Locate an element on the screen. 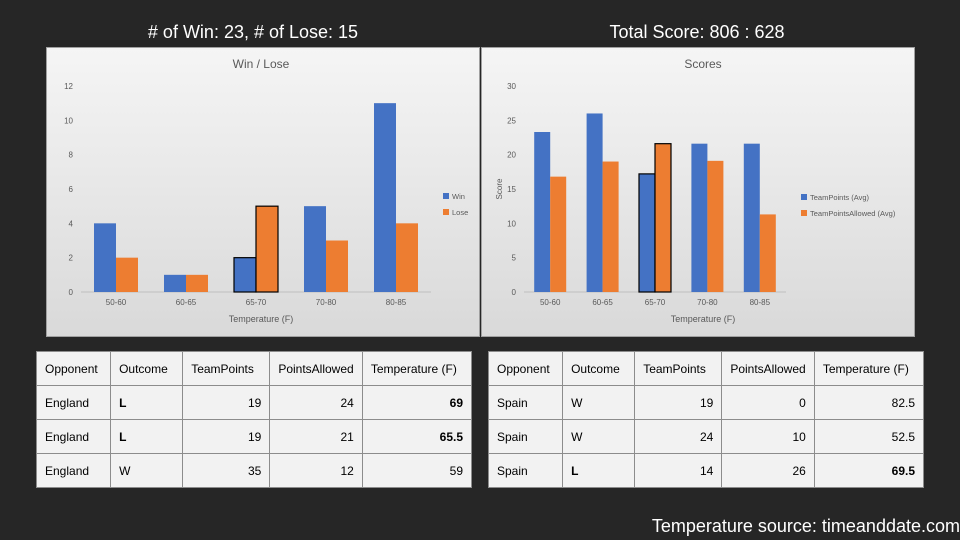  cell-pointsallowed: 24 is located at coordinates (316, 402).